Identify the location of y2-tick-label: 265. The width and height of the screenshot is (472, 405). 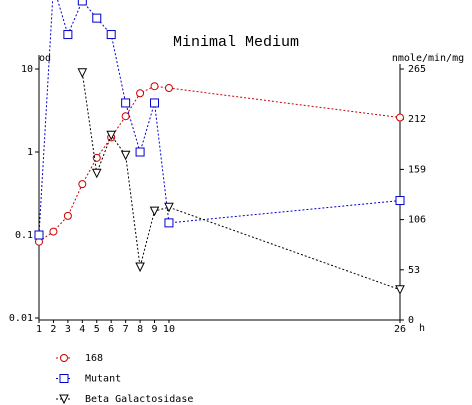
(417, 69).